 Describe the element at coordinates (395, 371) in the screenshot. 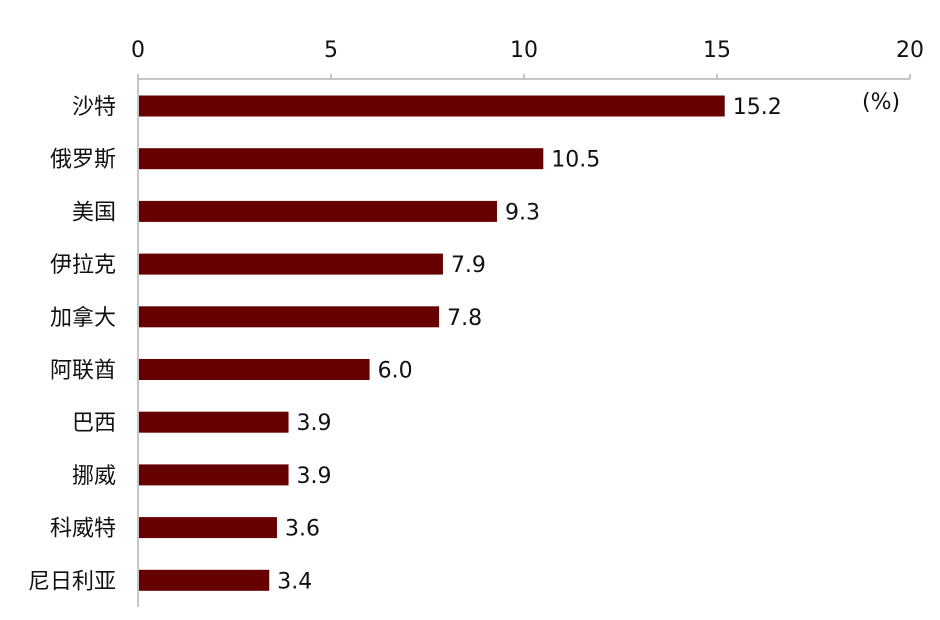

I see `value-label: 6.0` at that location.